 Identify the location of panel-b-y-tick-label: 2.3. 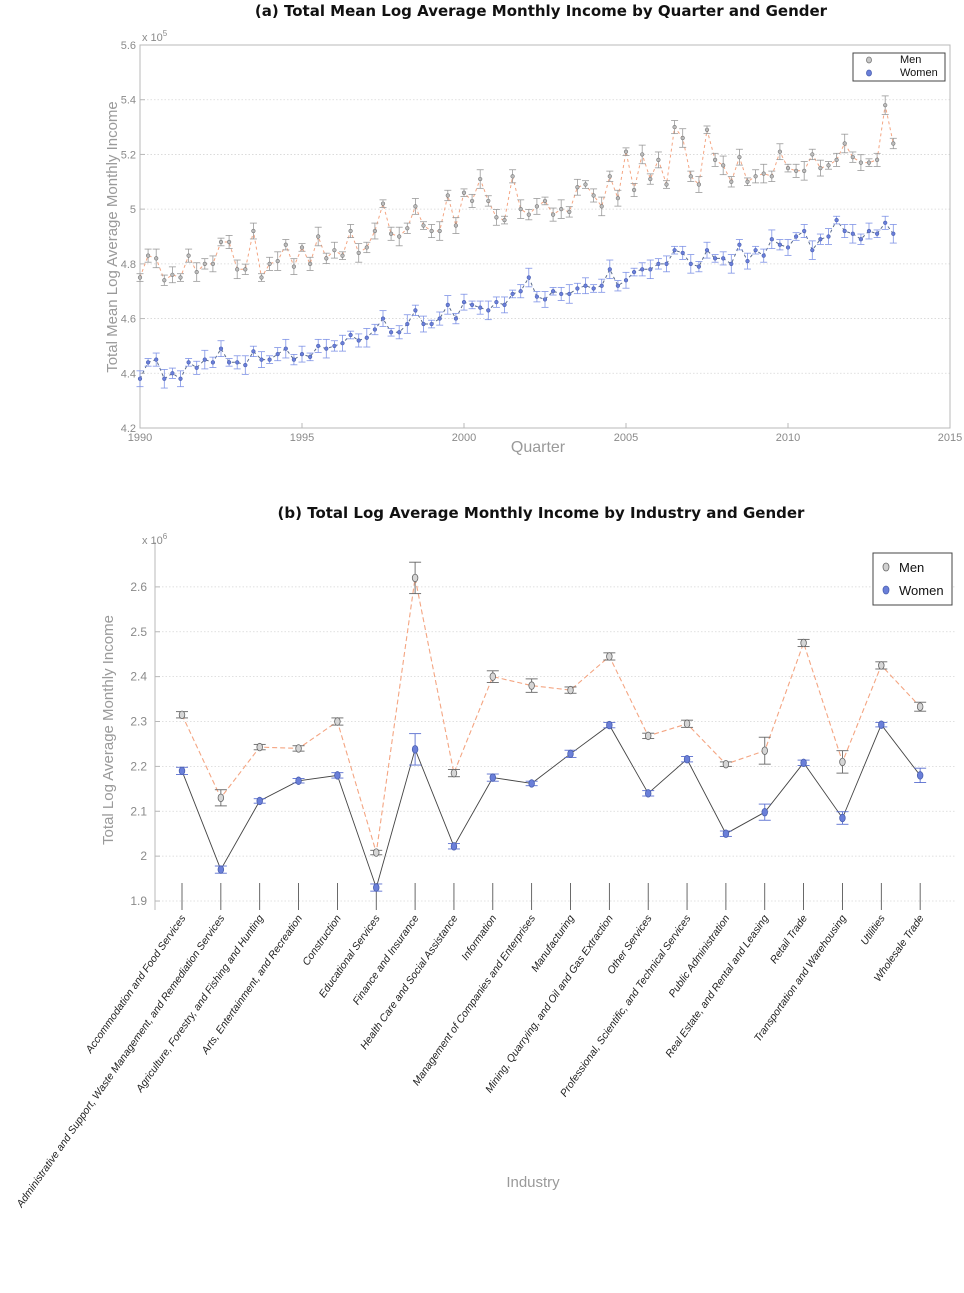
(138, 722).